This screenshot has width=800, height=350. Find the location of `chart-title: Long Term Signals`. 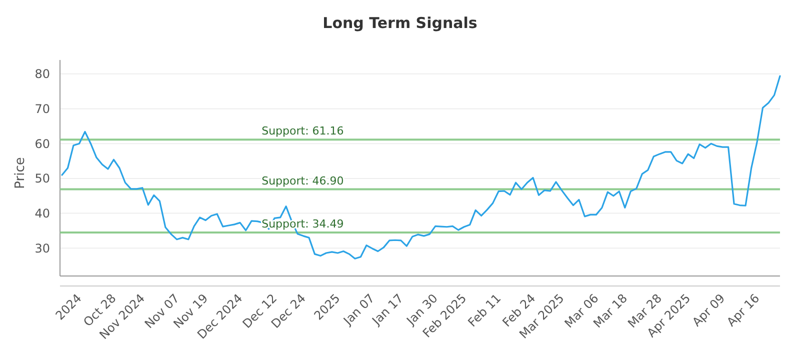

chart-title: Long Term Signals is located at coordinates (400, 23).